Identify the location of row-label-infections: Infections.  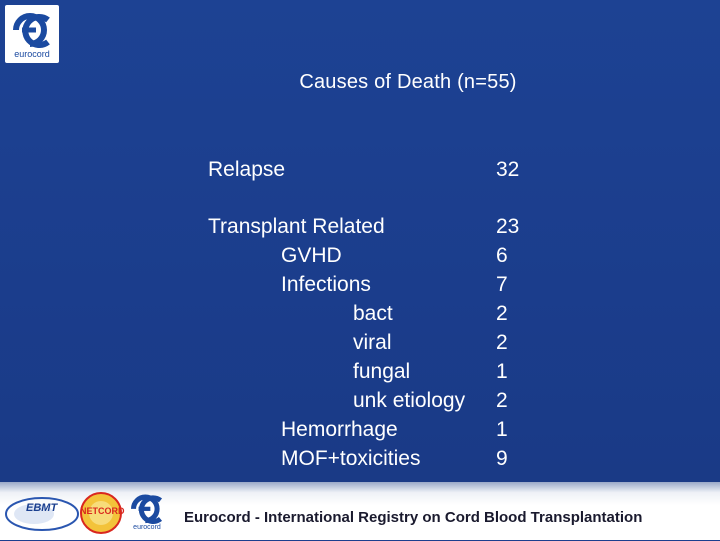
(326, 284).